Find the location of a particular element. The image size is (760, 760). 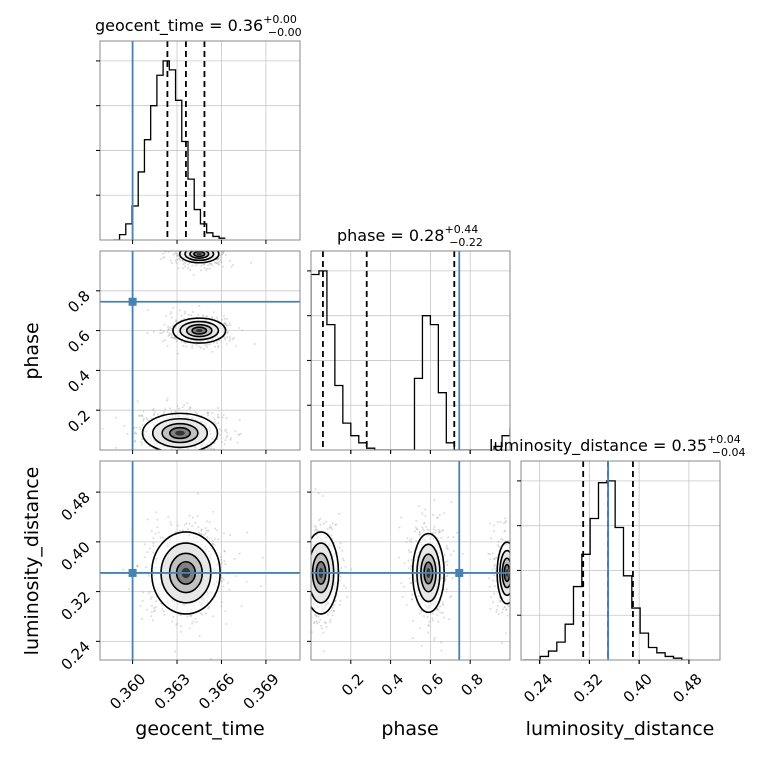

contour-line is located at coordinates (199, 256).